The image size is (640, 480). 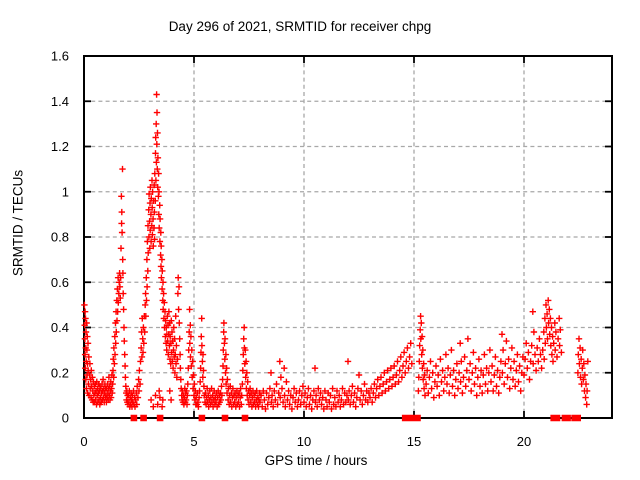 What do you see at coordinates (414, 441) in the screenshot?
I see `x-tick-label: 15` at bounding box center [414, 441].